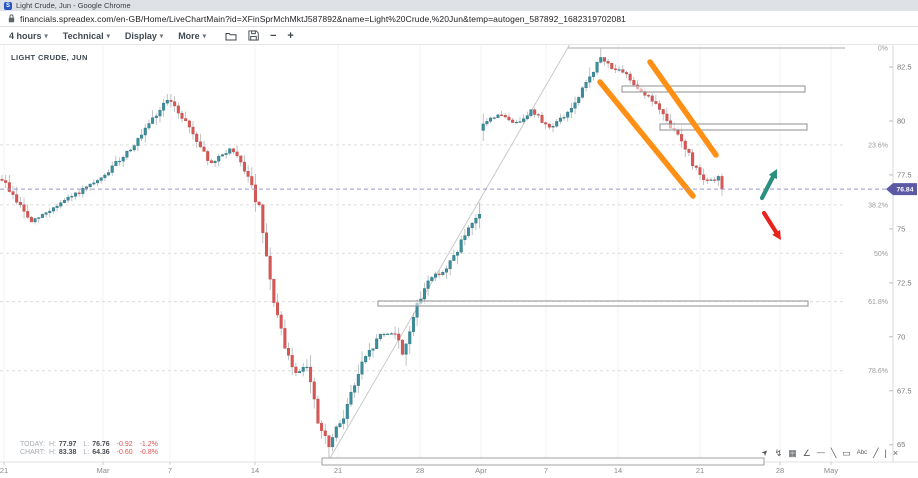 This screenshot has width=918, height=478. I want to click on rectangle-icon: ▭, so click(846, 452).